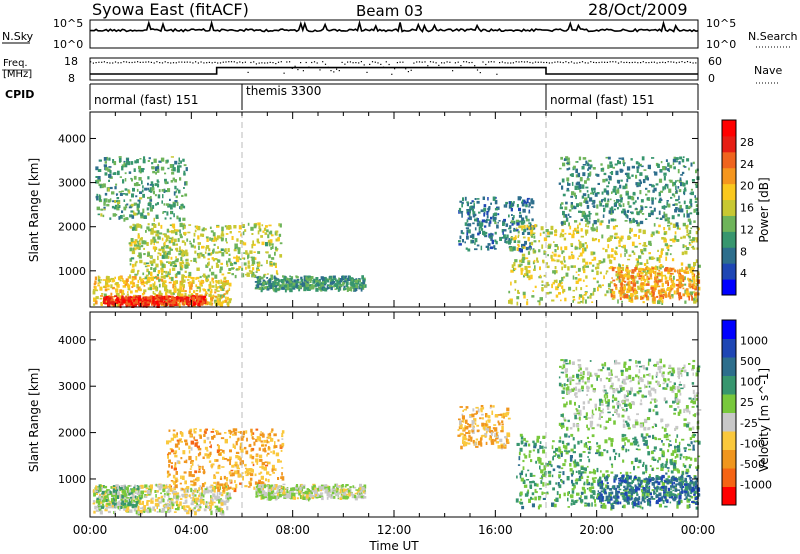 This screenshot has width=800, height=554. Describe the element at coordinates (392, 70) in the screenshot. I see `freq-panel: Freq. [MHz] 18 8 60 0 Nave` at that location.